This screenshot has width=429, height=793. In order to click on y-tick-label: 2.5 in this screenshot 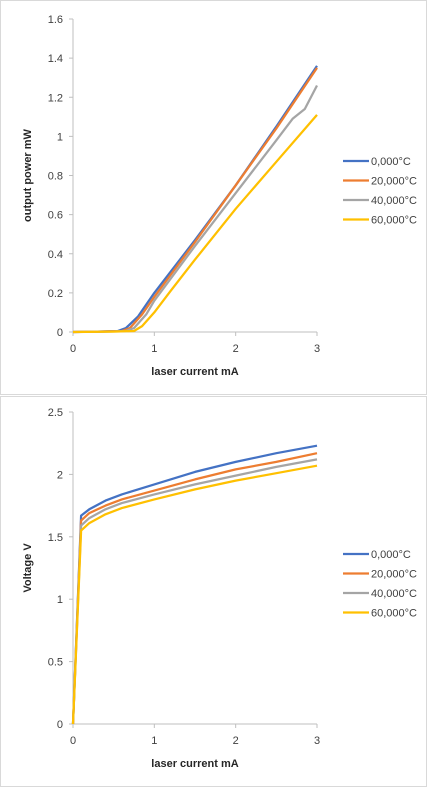, I will do `click(55, 413)`.